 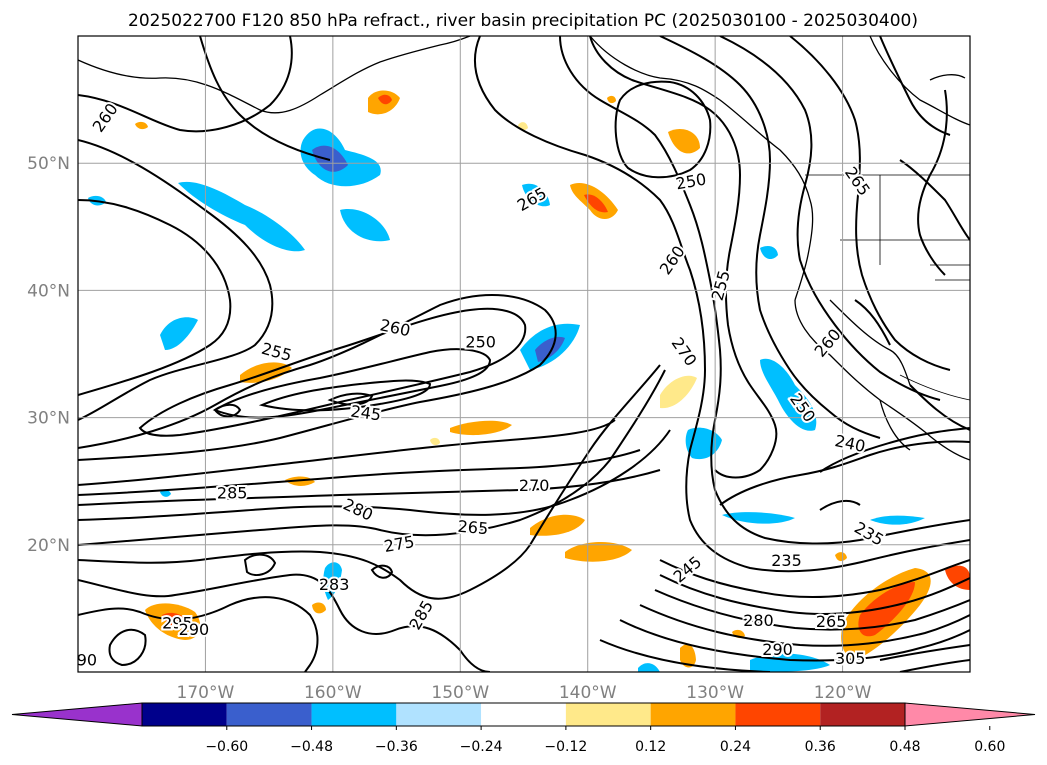 What do you see at coordinates (786, 560) in the screenshot?
I see `contour-label: 235` at bounding box center [786, 560].